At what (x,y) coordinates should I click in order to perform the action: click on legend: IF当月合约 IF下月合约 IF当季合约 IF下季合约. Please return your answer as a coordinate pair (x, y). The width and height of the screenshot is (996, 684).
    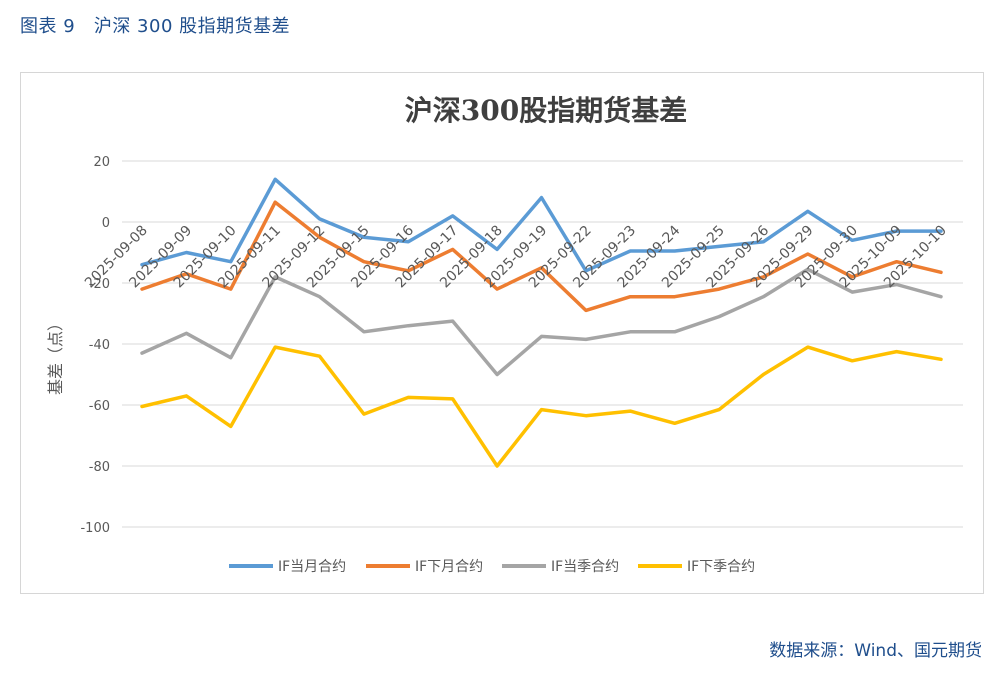
    Looking at the image, I should click on (492, 567).